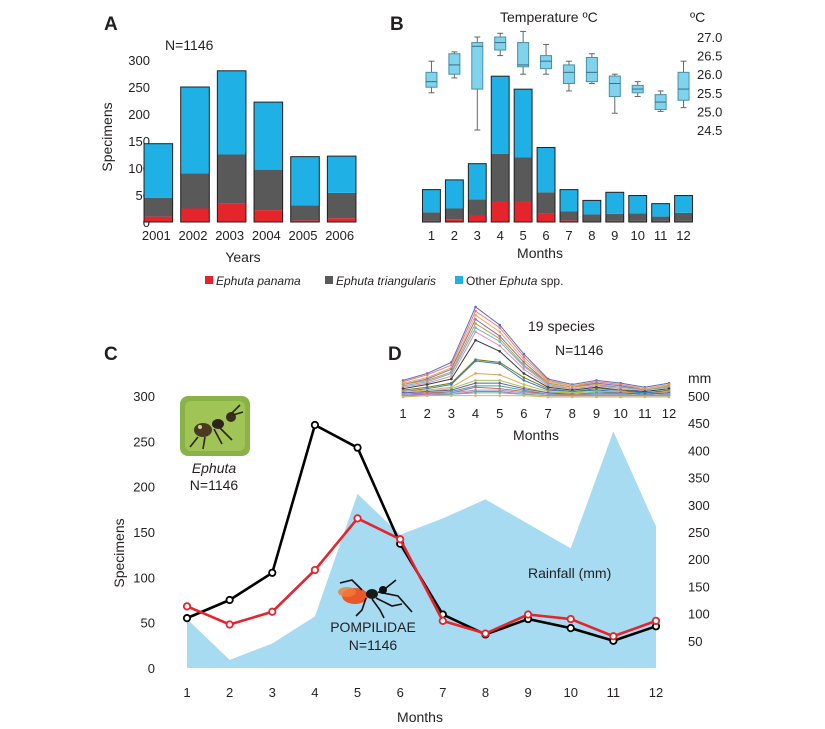 This screenshot has width=825, height=729. What do you see at coordinates (339, 235) in the screenshot?
I see `panel-a-x-tick-2006: 2006` at bounding box center [339, 235].